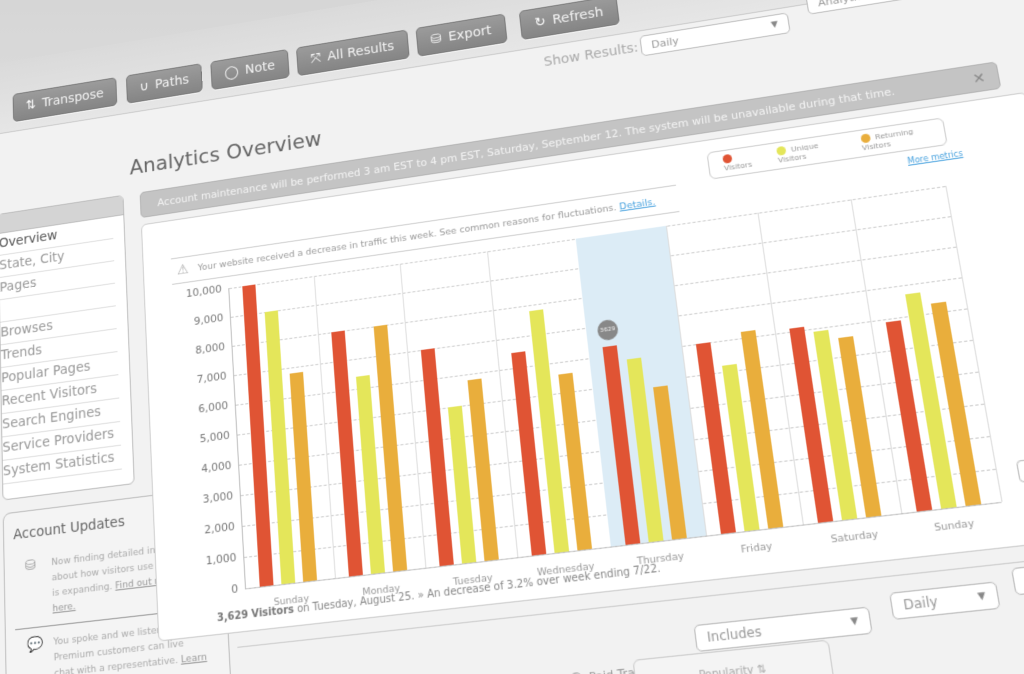 Image resolution: width=1024 pixels, height=674 pixels. I want to click on y-axis-tick: 5,000, so click(215, 437).